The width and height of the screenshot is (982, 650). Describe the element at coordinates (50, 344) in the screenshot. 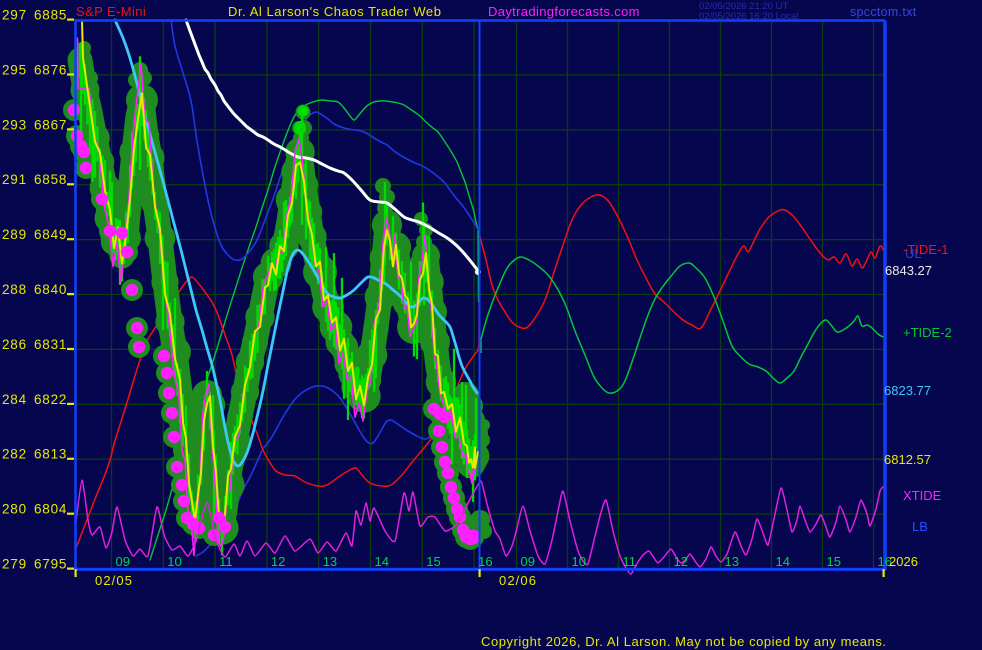

I see `svg-text: 6831` at that location.